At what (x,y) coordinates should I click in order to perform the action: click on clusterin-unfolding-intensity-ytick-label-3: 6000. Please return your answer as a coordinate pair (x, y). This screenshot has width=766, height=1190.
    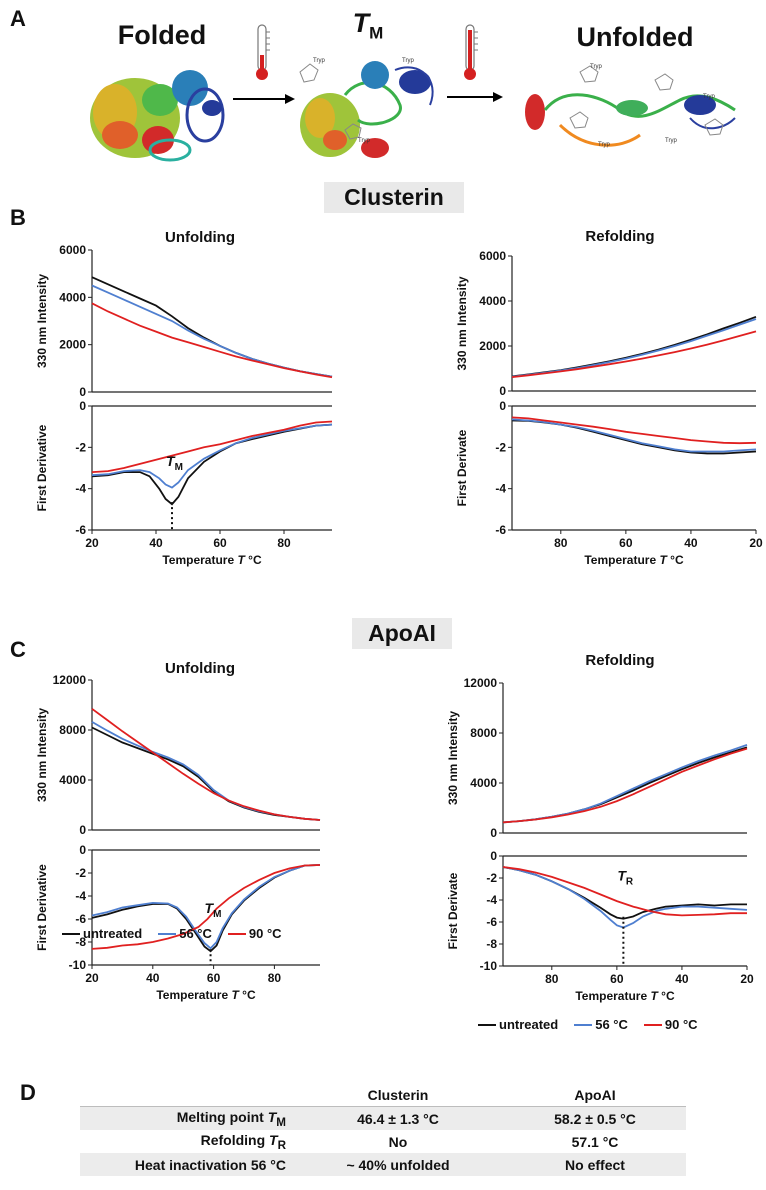
    Looking at the image, I should click on (72, 250).